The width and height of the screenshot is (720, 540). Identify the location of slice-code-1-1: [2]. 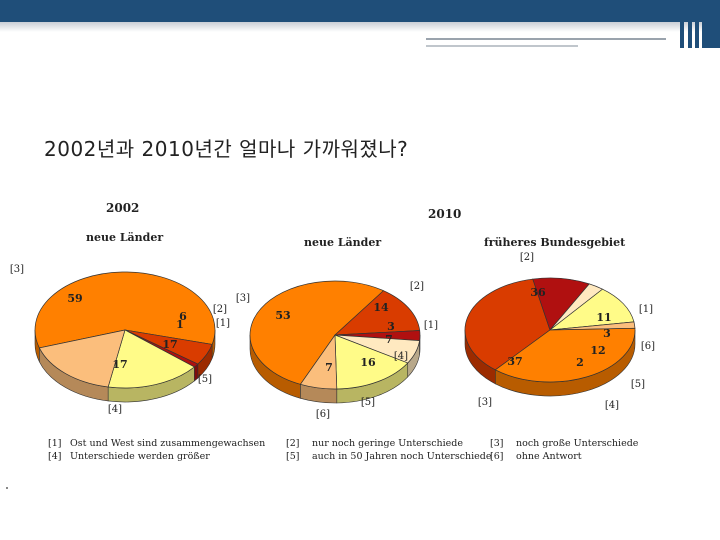
(417, 286).